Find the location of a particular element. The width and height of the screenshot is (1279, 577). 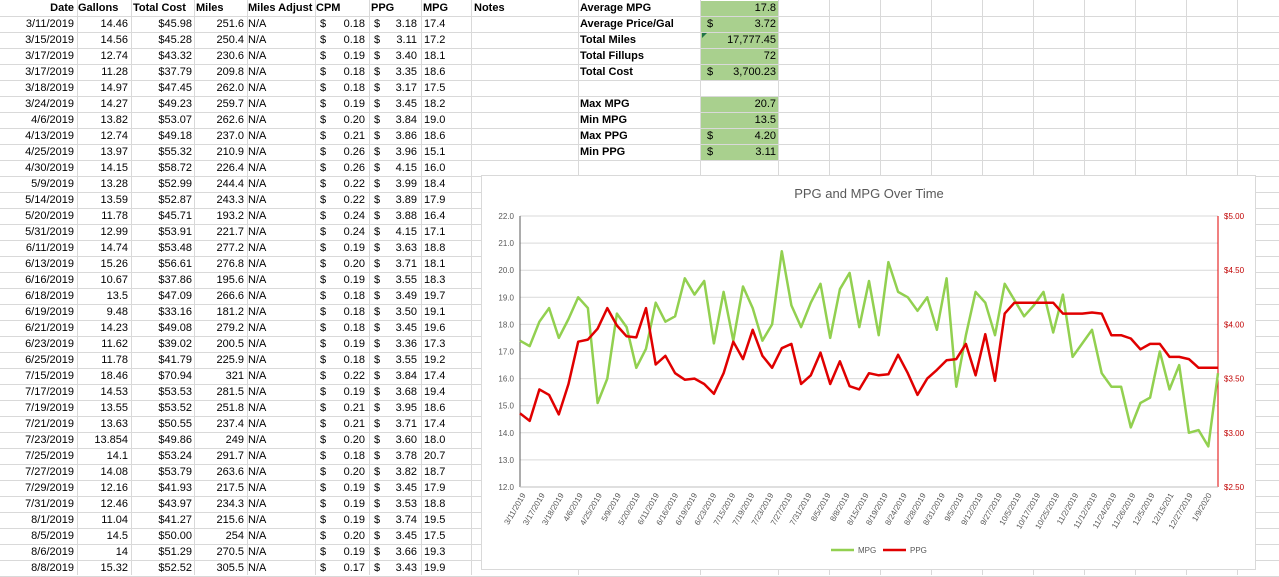

cell-total-cost: $53.07 is located at coordinates (175, 120).